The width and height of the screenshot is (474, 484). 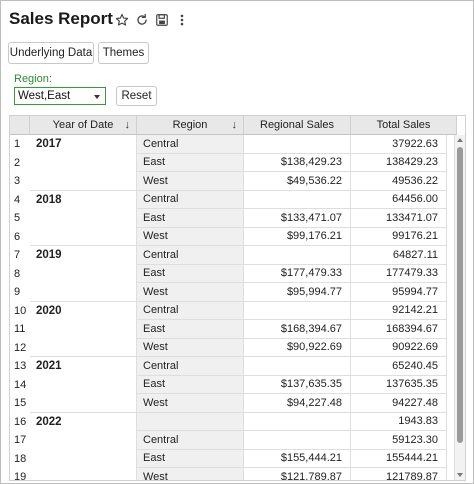 I want to click on reset-button: Reset, so click(x=136, y=96).